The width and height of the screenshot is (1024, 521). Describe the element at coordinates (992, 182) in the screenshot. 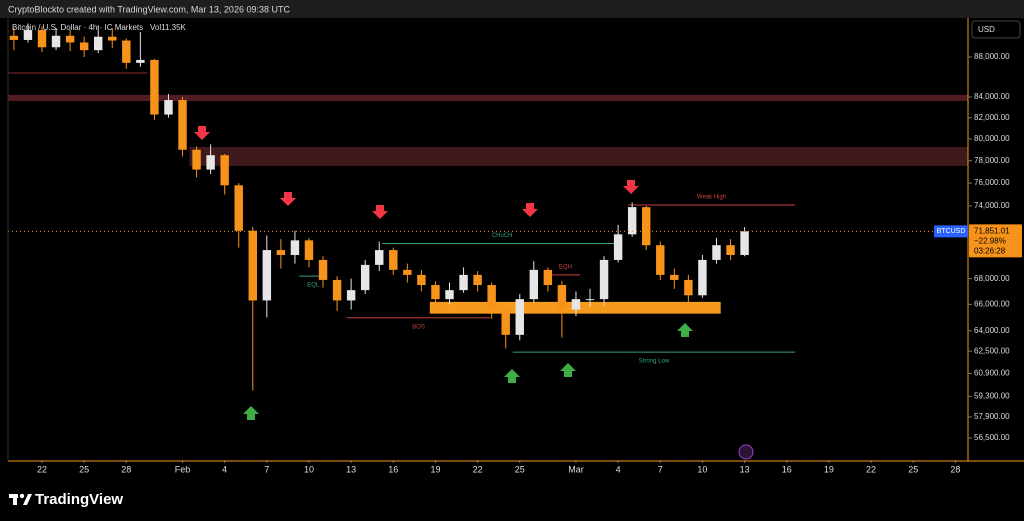

I see `y-tick-label: 76,000.00` at that location.